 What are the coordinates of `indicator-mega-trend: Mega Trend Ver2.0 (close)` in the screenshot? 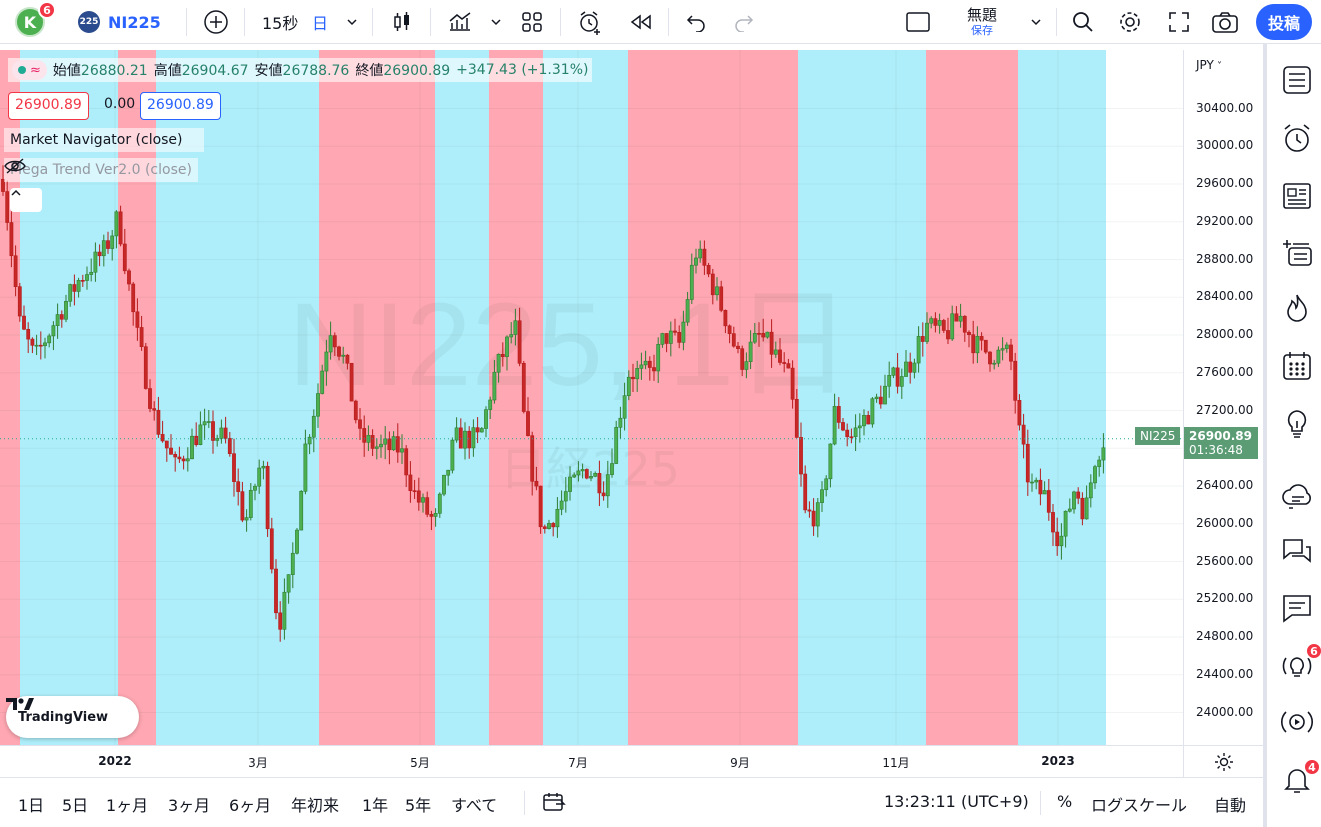 It's located at (101, 170).